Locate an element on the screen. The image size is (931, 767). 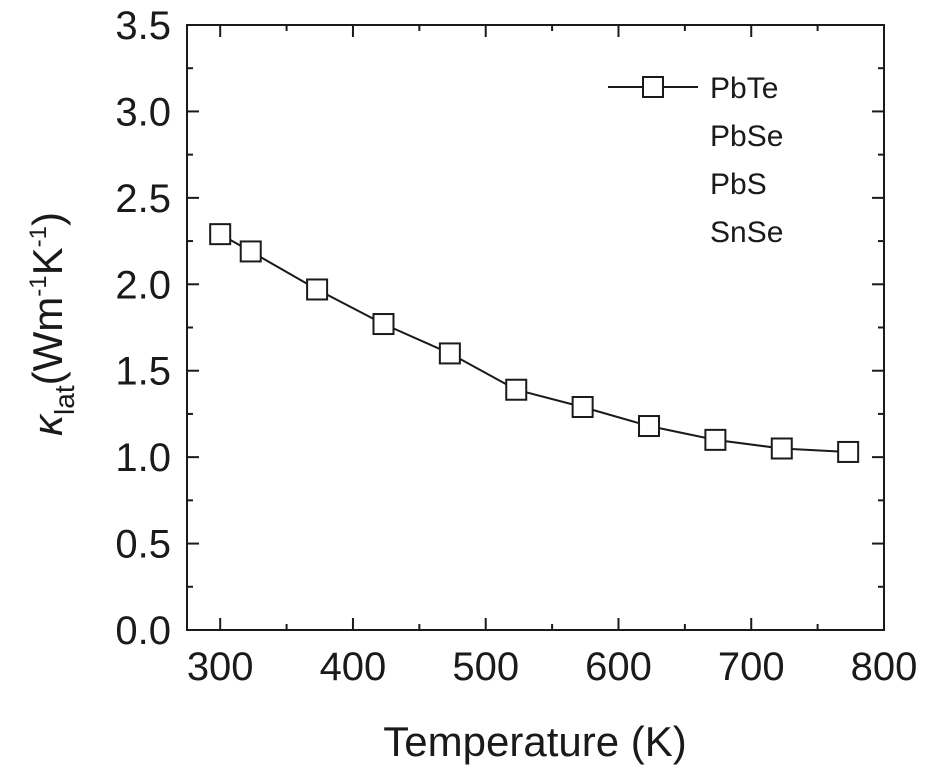
y-tick-label-3: 1.5 is located at coordinates (143, 372).